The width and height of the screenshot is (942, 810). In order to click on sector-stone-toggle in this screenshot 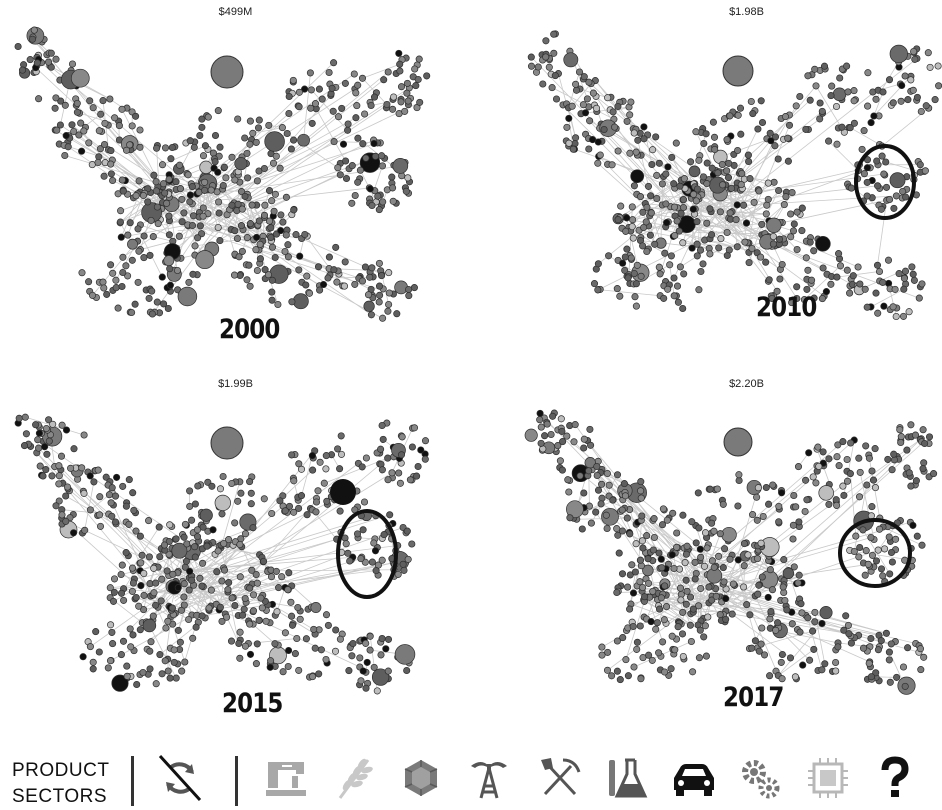, I will do `click(421, 778)`.